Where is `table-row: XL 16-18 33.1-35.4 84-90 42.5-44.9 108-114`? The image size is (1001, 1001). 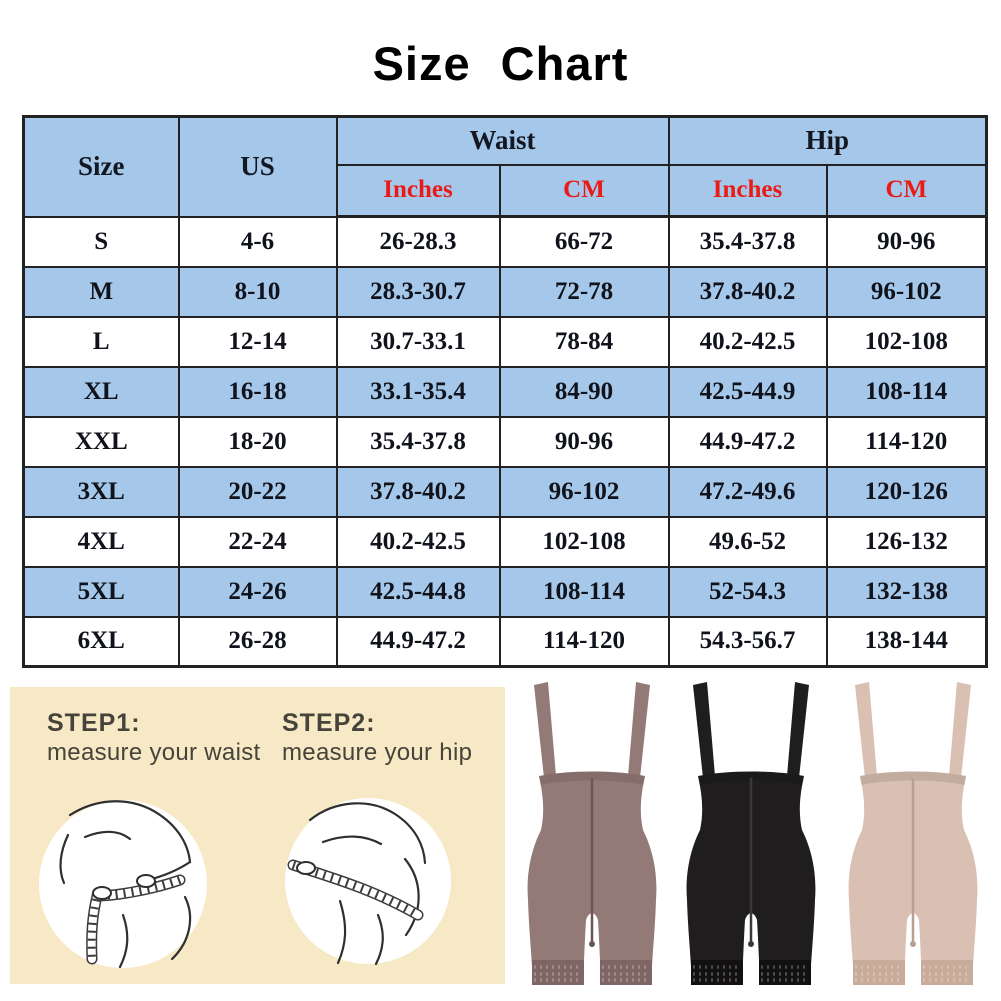
table-row: XL 16-18 33.1-35.4 84-90 42.5-44.9 108-114 is located at coordinates (505, 391).